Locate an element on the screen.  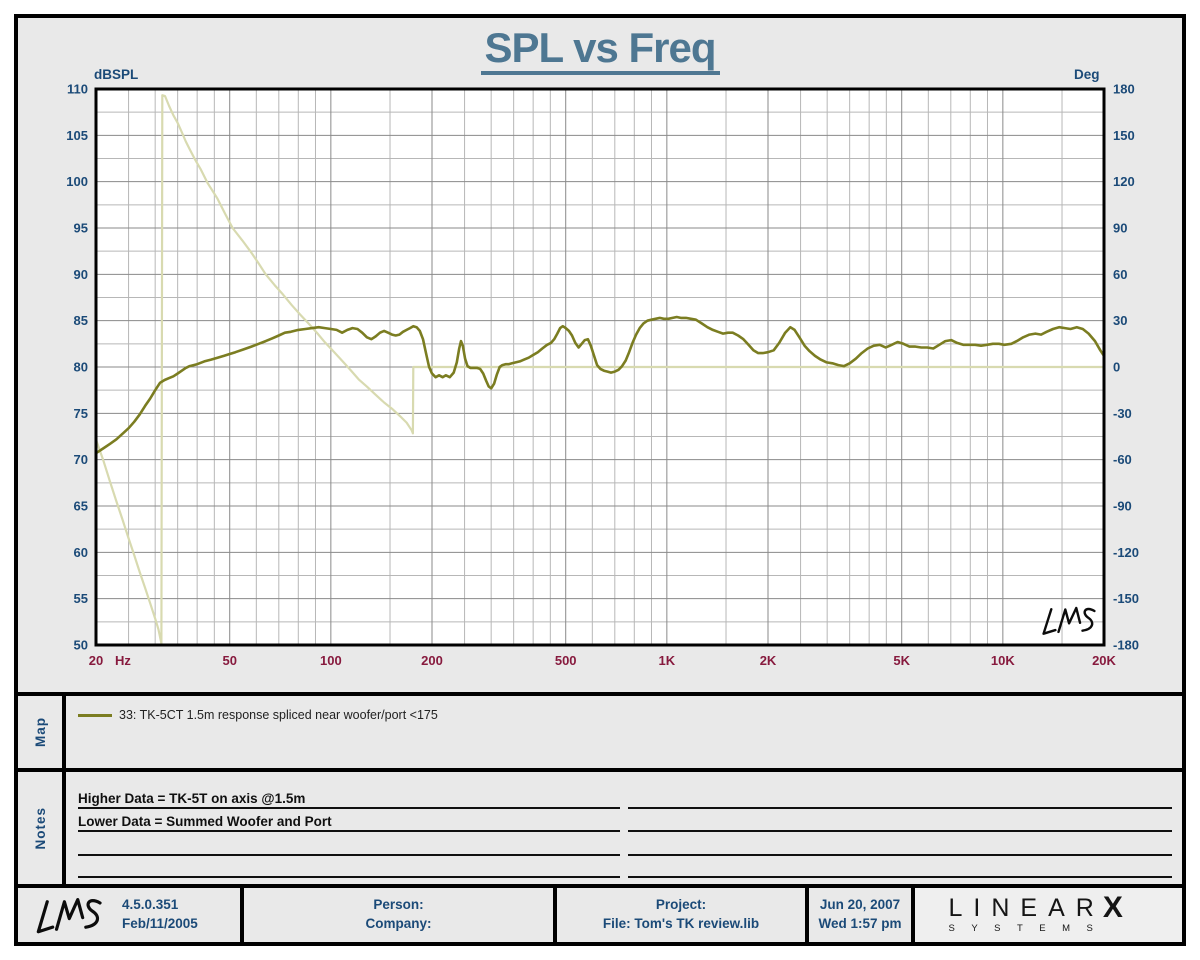
svg-text: 95 is located at coordinates (81, 228).